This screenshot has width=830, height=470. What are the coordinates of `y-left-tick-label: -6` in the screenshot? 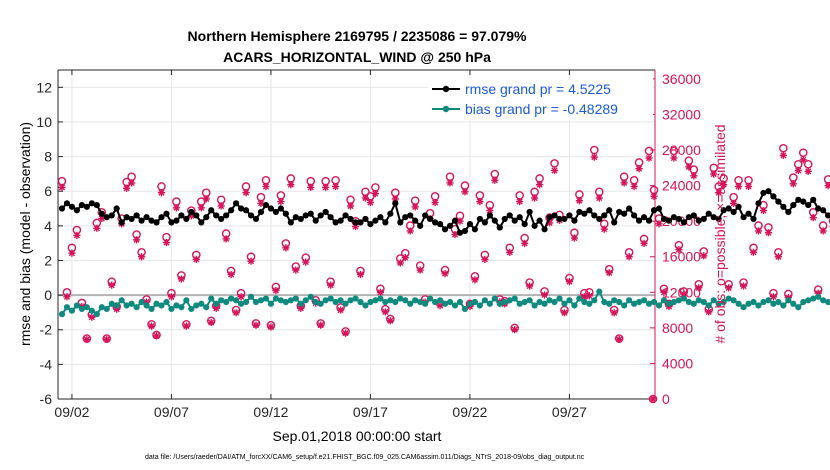 It's located at (46, 399).